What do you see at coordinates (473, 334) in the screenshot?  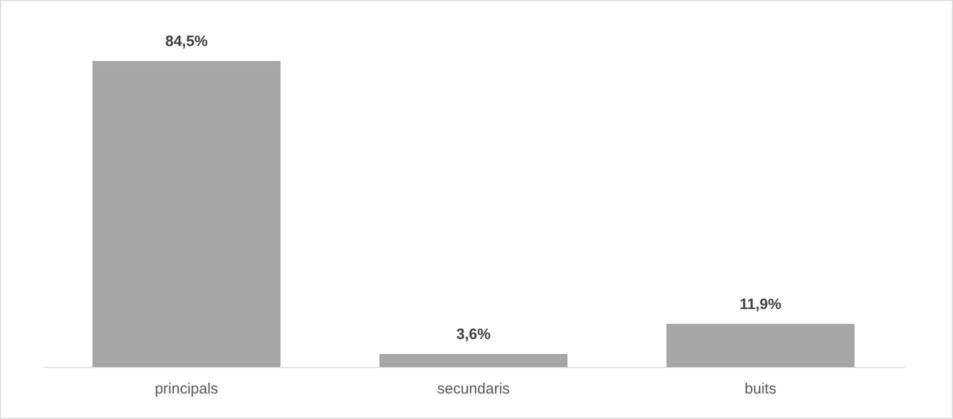 I see `data-label: 3,6%` at bounding box center [473, 334].